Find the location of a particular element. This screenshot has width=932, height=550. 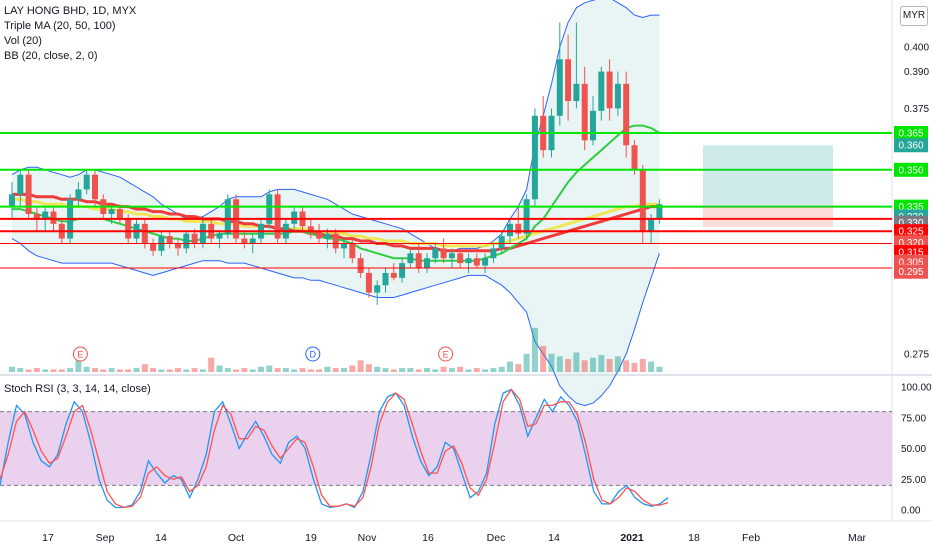

price-axis-tick: 0.390 is located at coordinates (916, 72).